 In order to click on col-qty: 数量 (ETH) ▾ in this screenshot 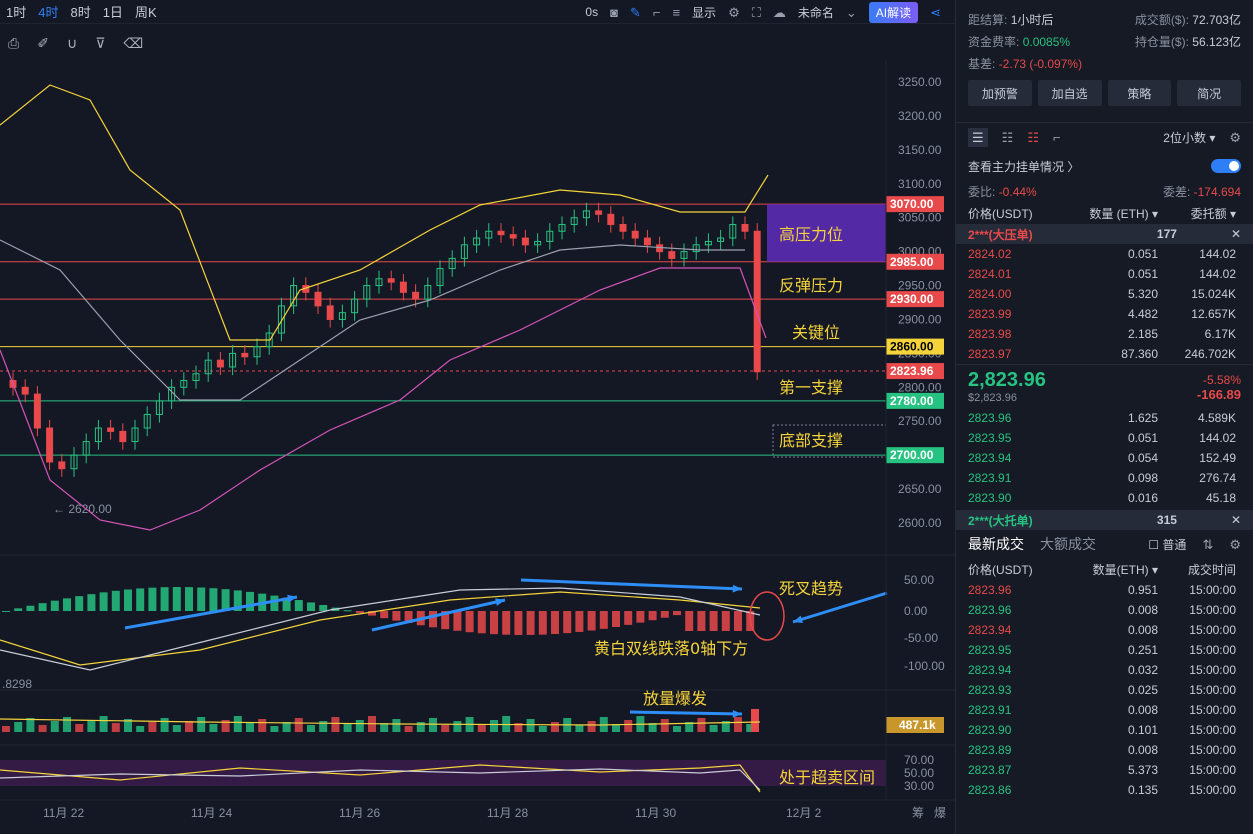, I will do `click(1123, 213)`.